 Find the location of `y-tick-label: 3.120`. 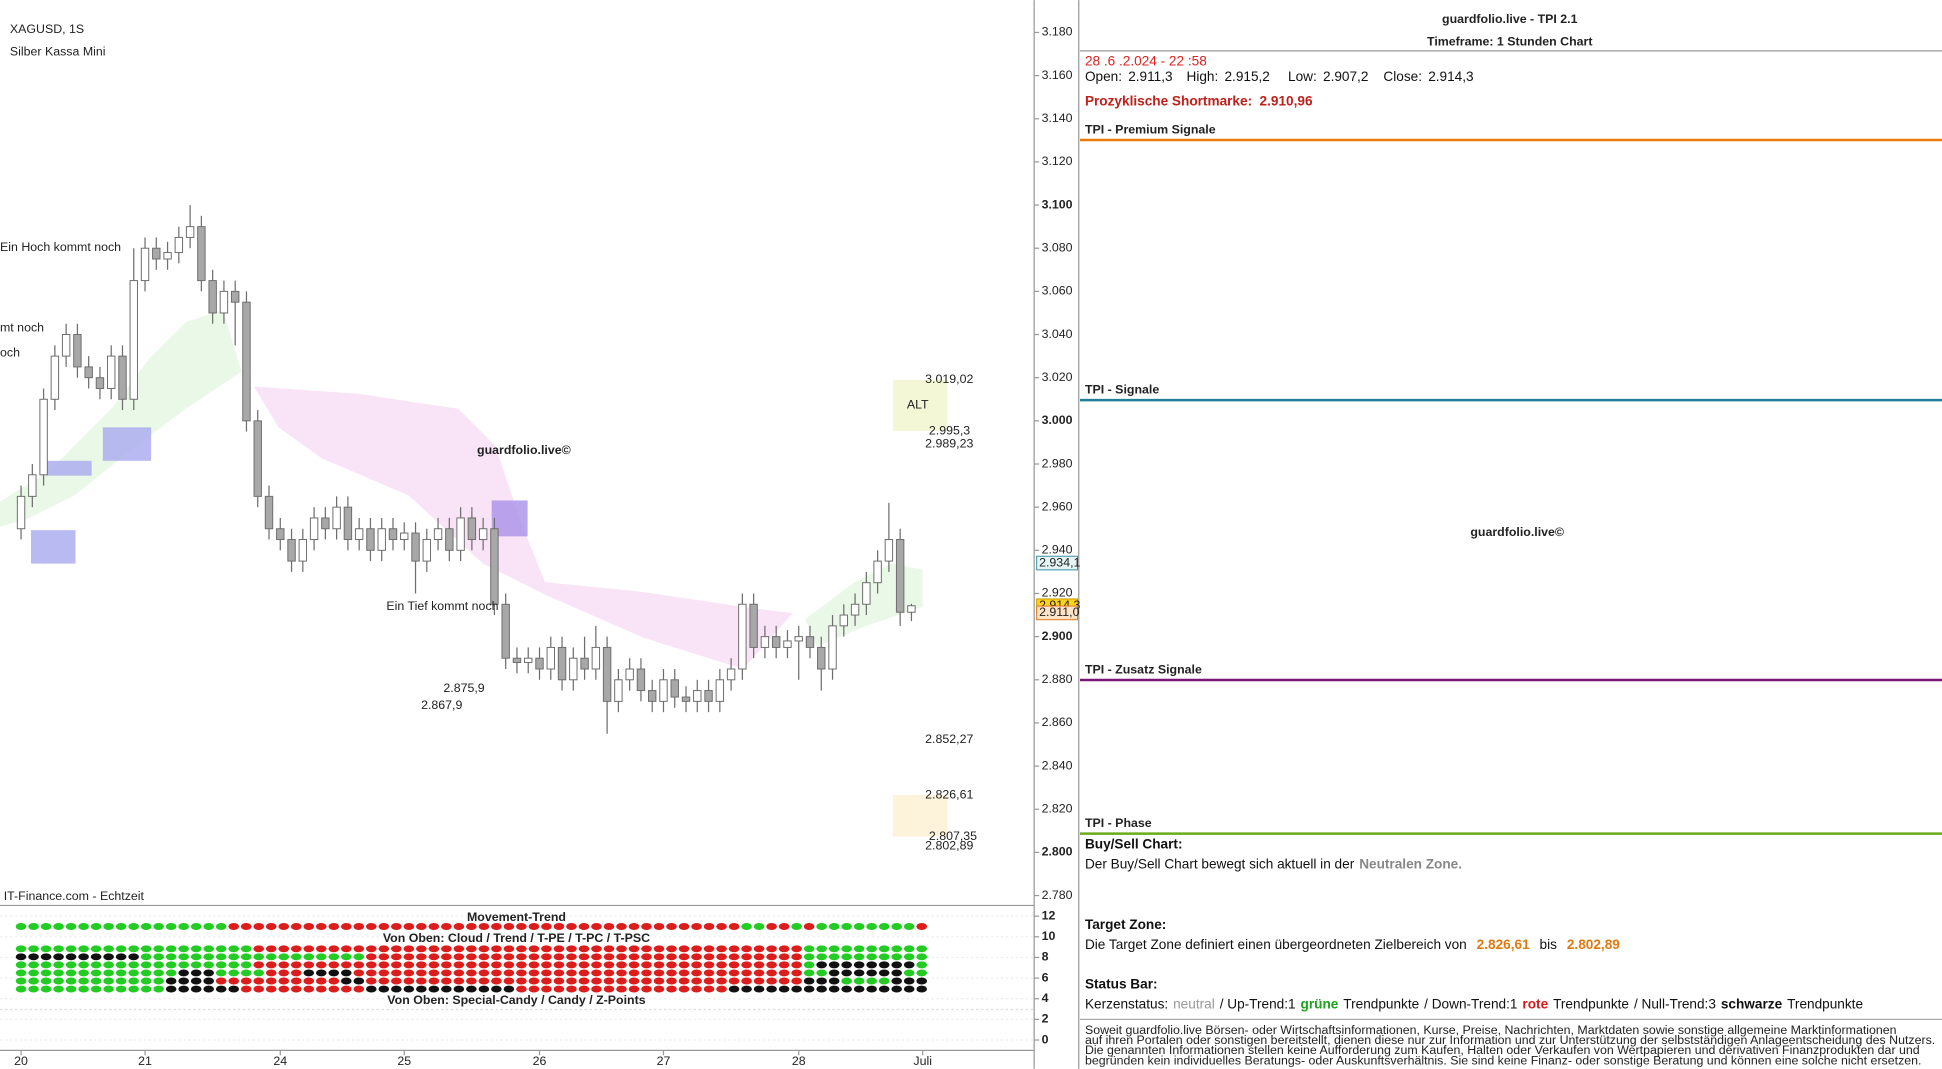

y-tick-label: 3.120 is located at coordinates (1057, 161).